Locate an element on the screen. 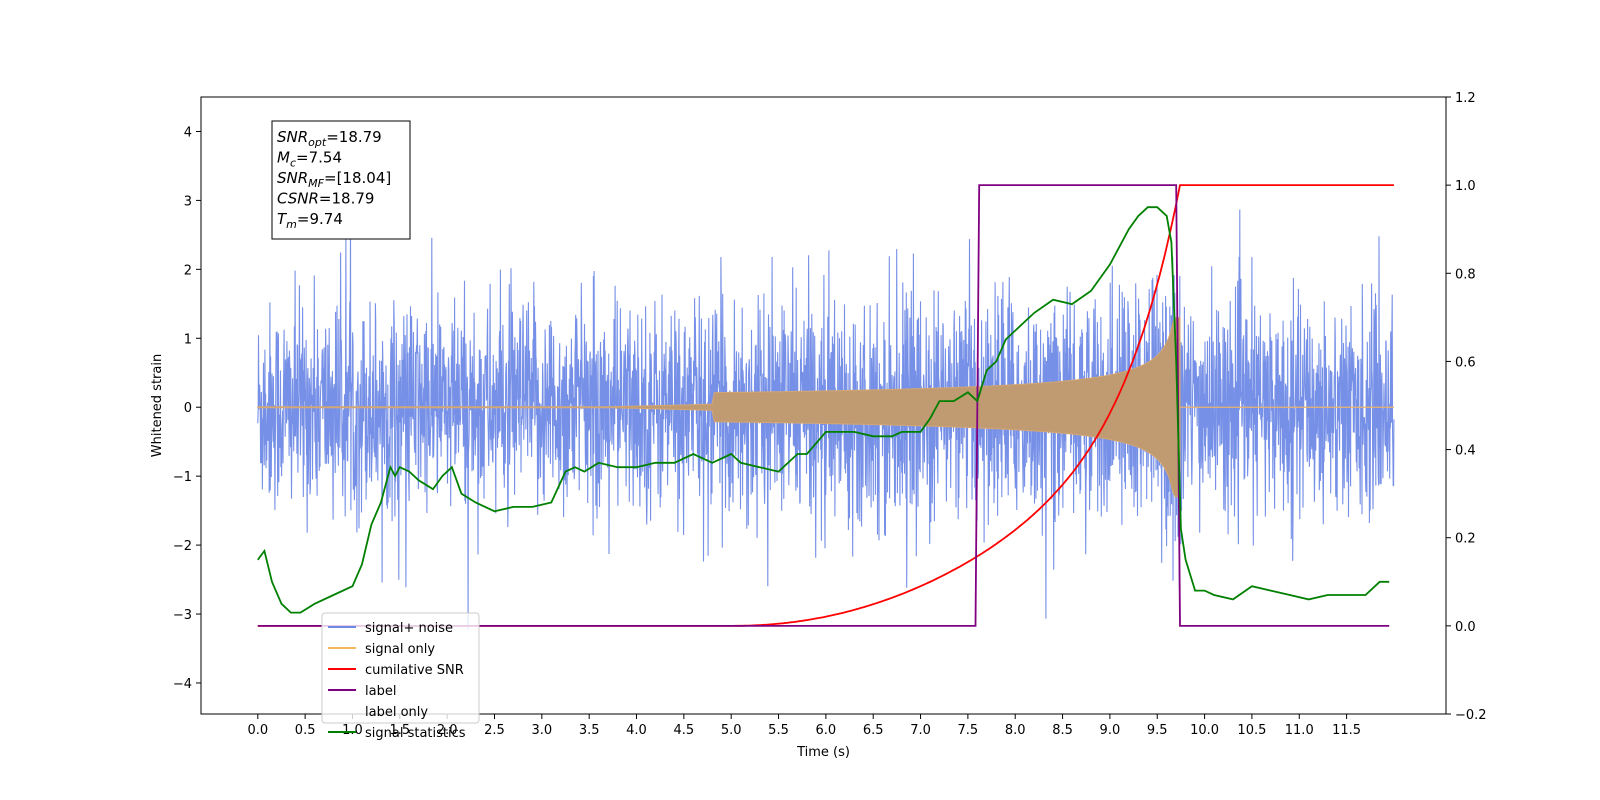 This screenshot has height=800, width=1600. annotation-box-frame is located at coordinates (341, 180).